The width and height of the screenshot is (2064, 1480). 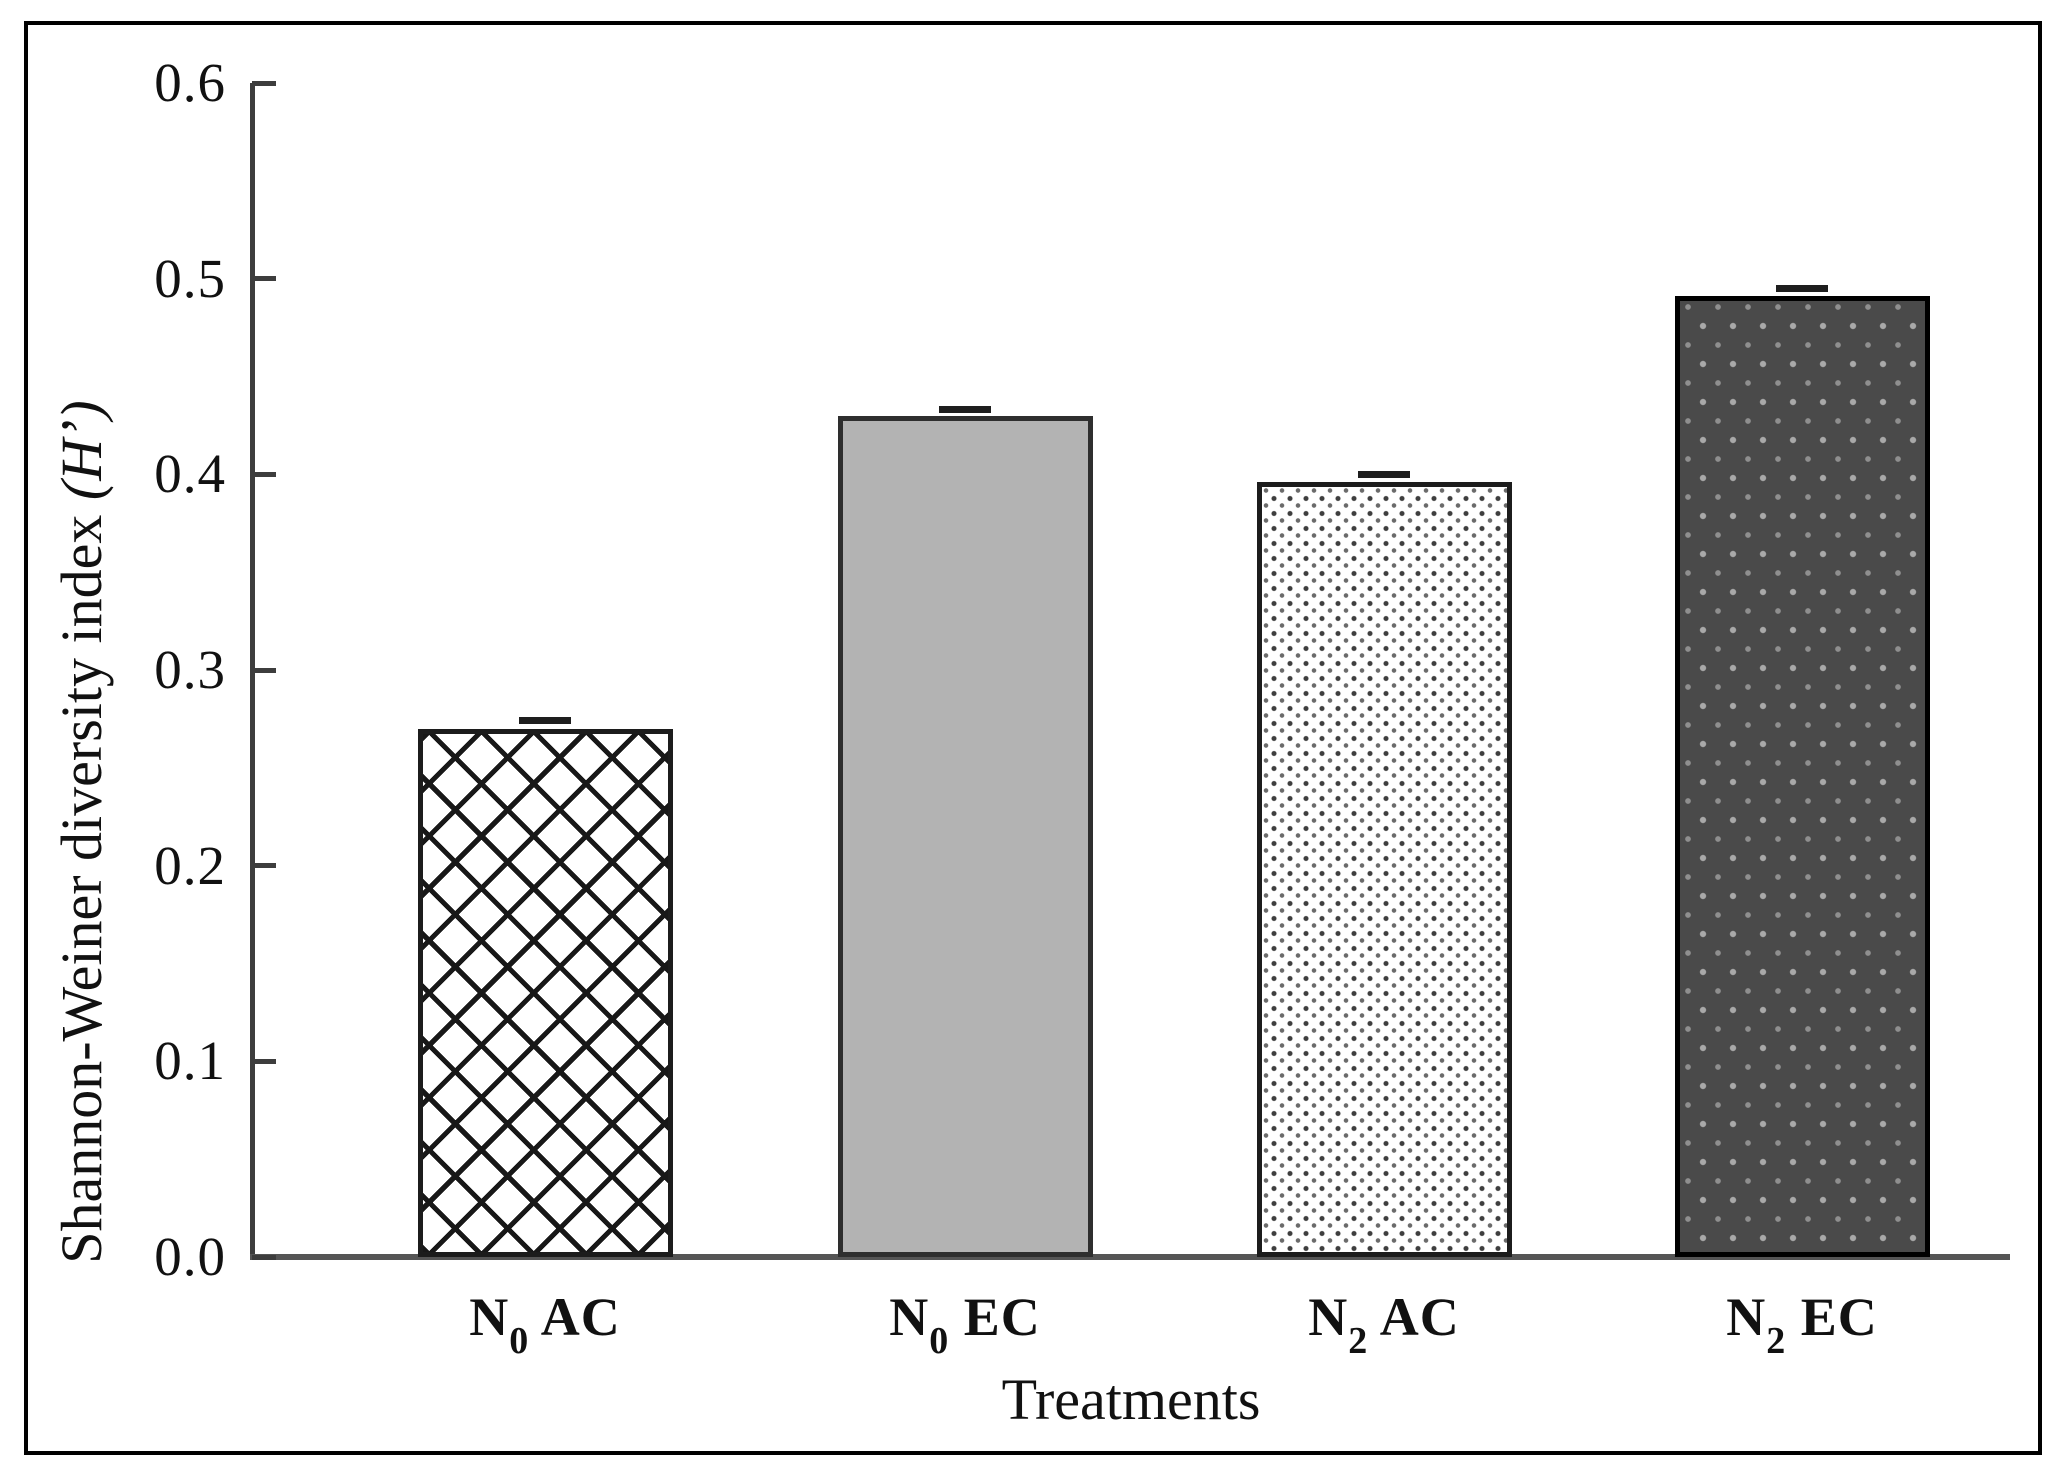 What do you see at coordinates (1802, 776) in the screenshot?
I see `bar-n2-ec` at bounding box center [1802, 776].